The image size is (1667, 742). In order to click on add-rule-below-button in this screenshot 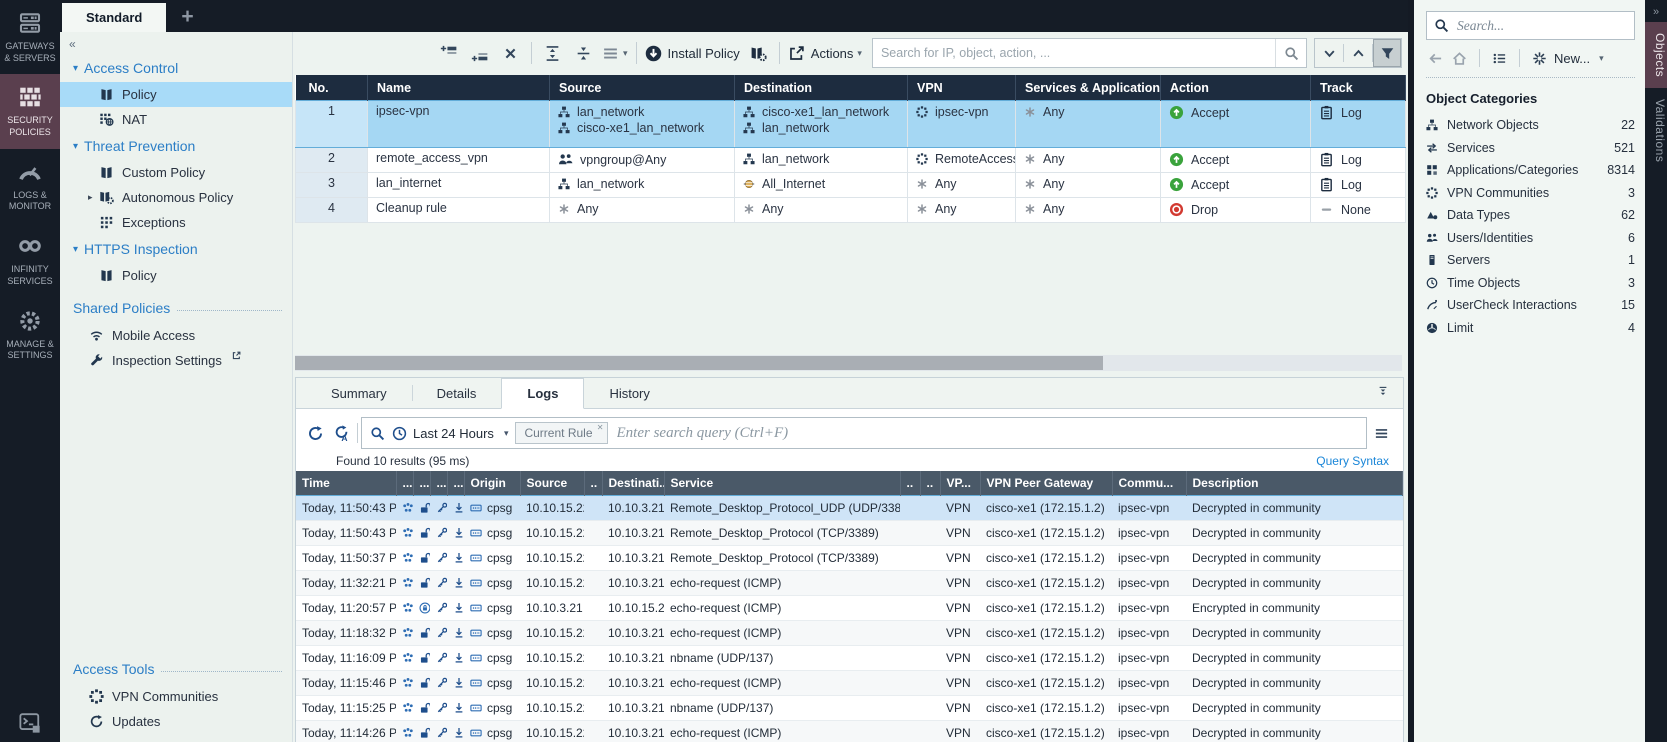, I will do `click(479, 53)`.